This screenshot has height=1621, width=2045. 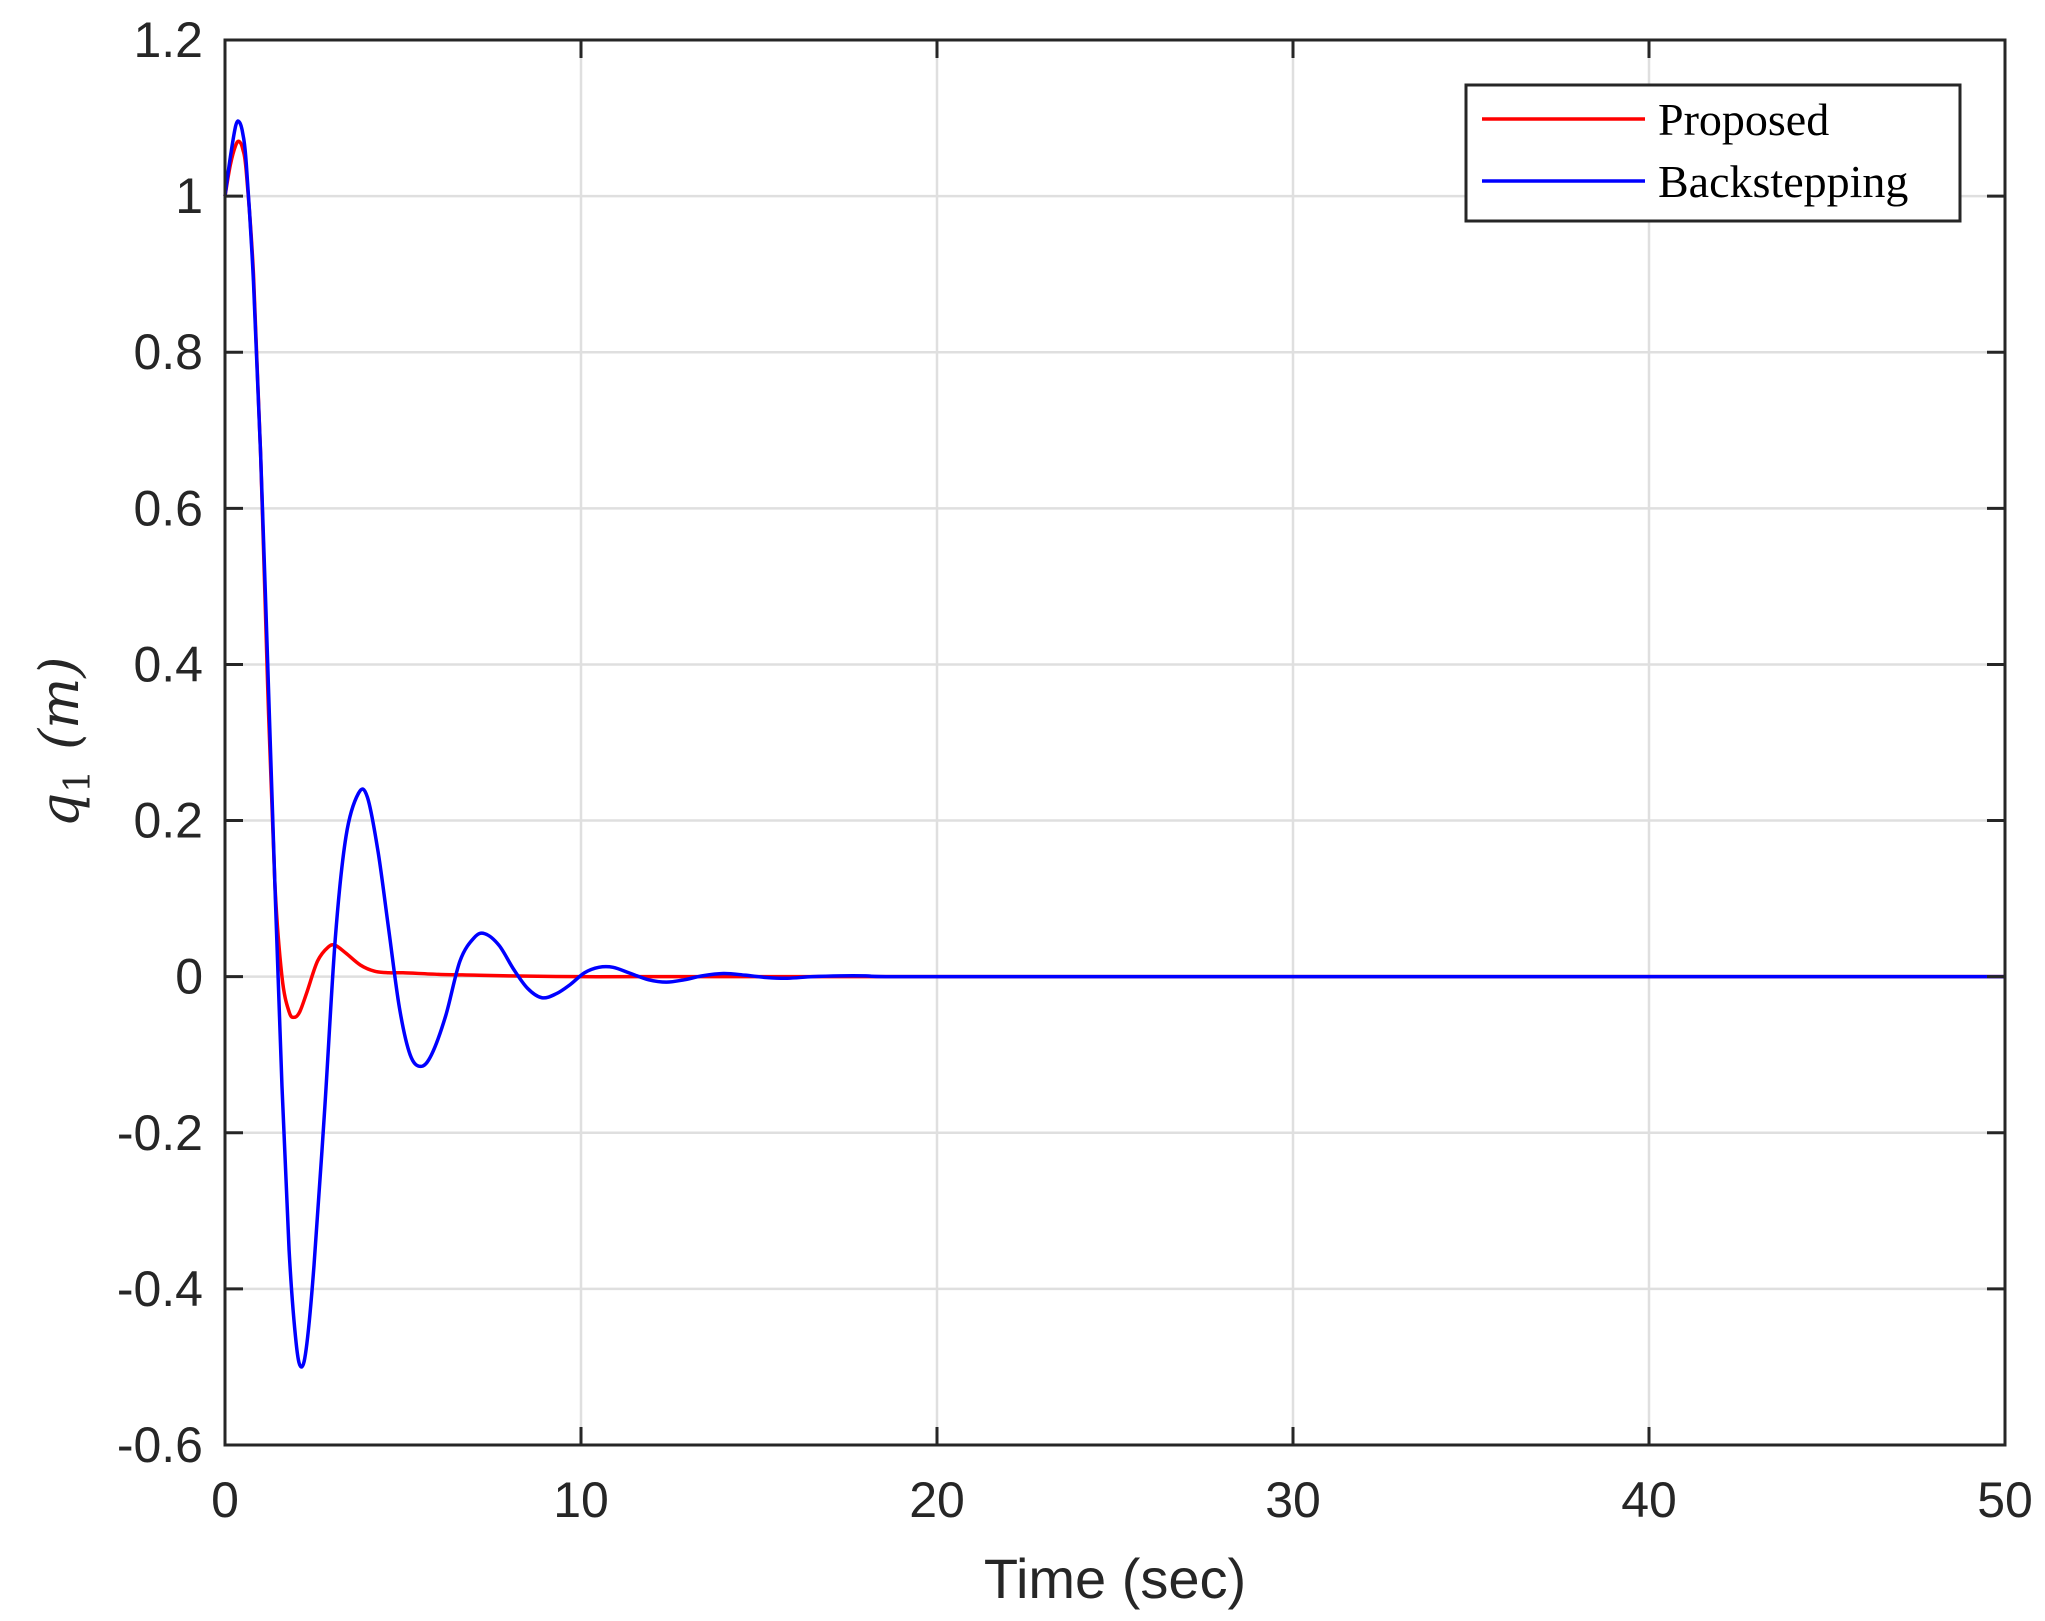 I want to click on x-tick-label: 50, so click(x=2005, y=1500).